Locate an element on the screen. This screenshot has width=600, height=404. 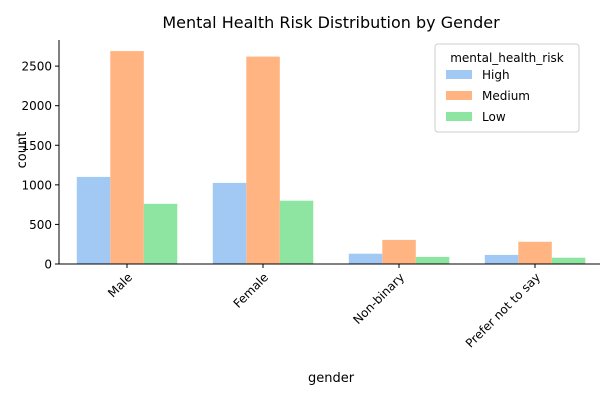
legend-swatch-high is located at coordinates (459, 74).